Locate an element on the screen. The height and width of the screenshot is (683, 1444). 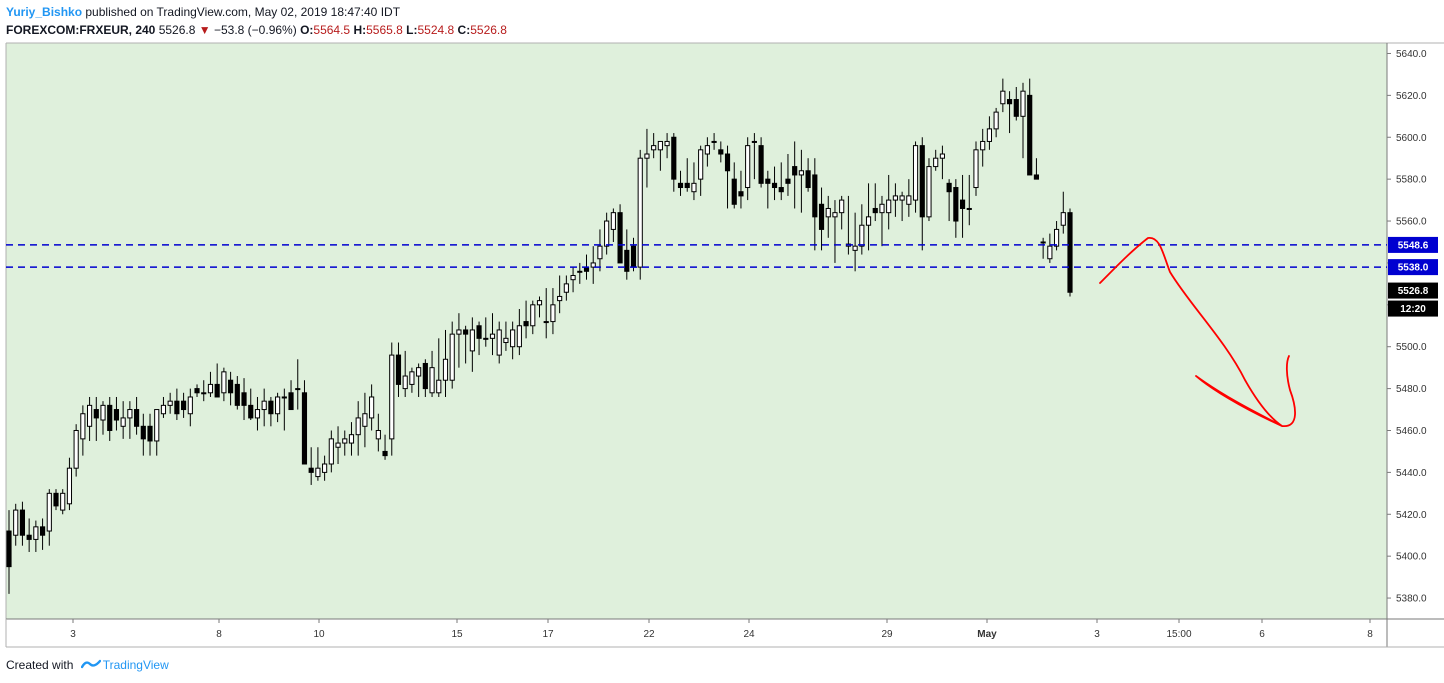
x-tick-label: 6 is located at coordinates (1262, 634).